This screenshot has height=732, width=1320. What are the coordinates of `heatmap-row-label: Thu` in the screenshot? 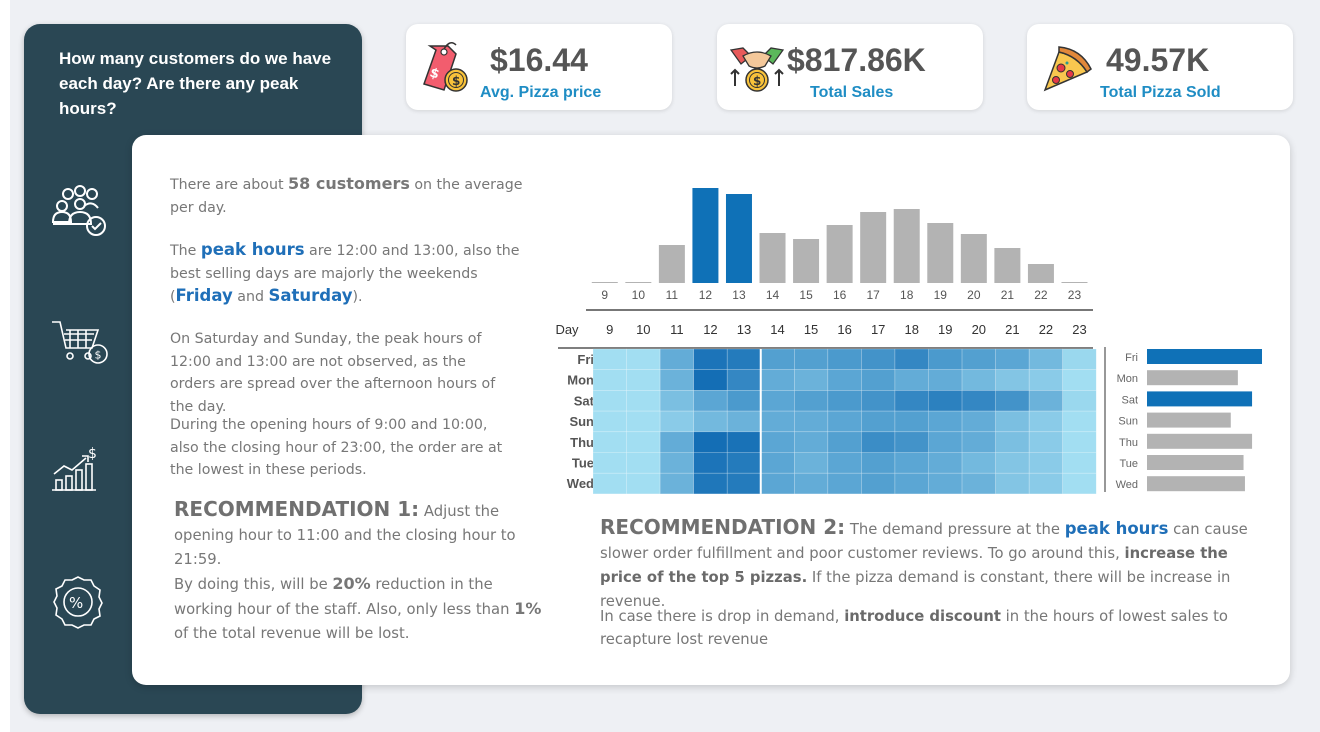 It's located at (582, 442).